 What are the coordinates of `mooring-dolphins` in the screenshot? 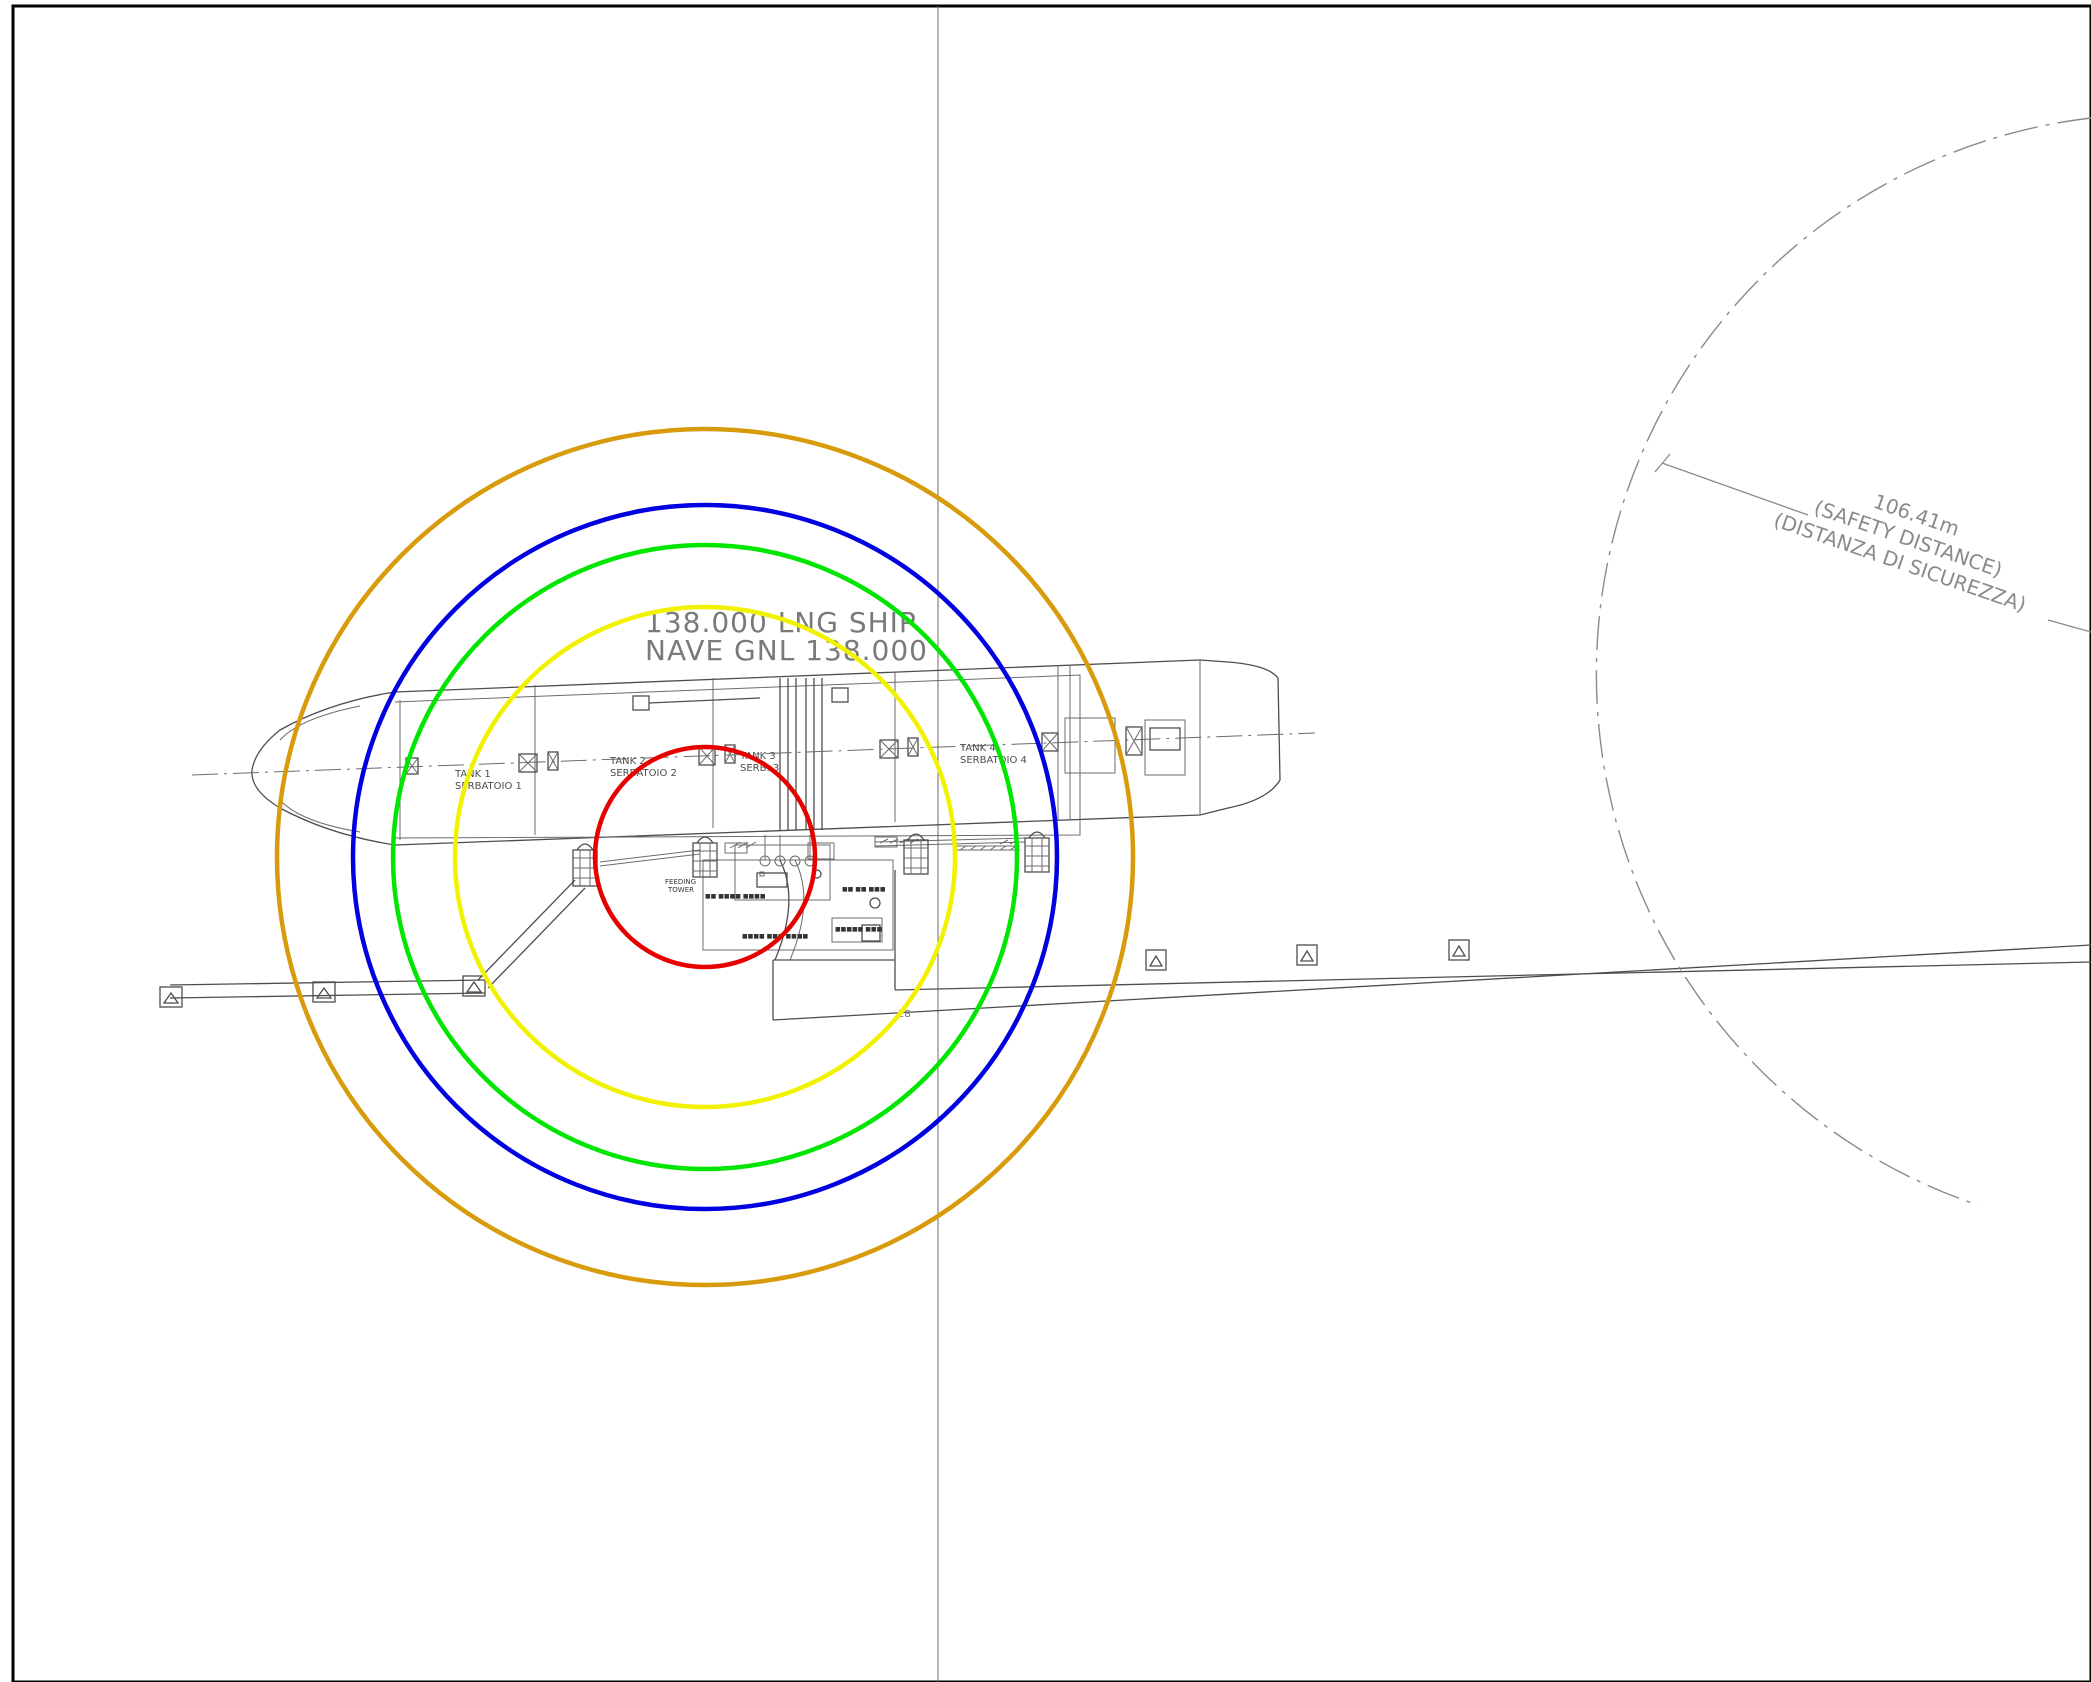 It's located at (814, 973).